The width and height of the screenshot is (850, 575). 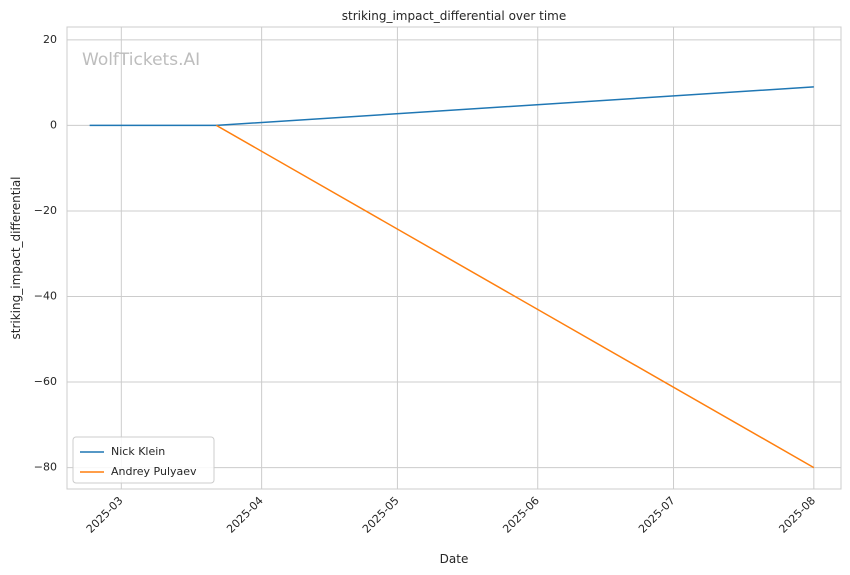 I want to click on legend-label: Andrey Pulyaev, so click(x=154, y=471).